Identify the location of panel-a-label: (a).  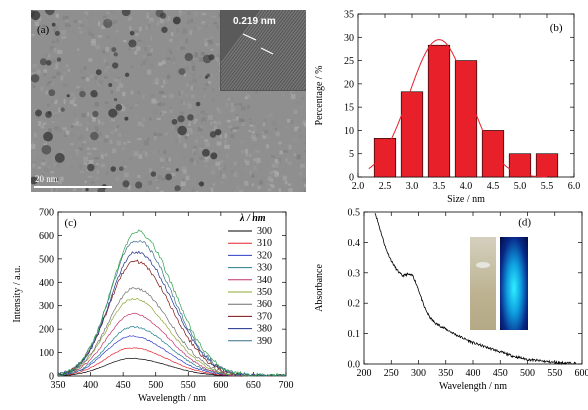
(43, 30).